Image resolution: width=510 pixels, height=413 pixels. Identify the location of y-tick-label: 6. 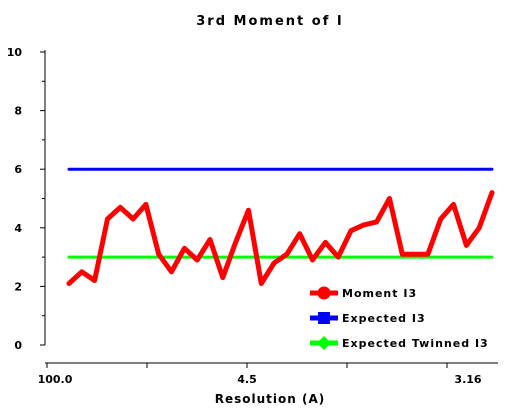
(18, 169).